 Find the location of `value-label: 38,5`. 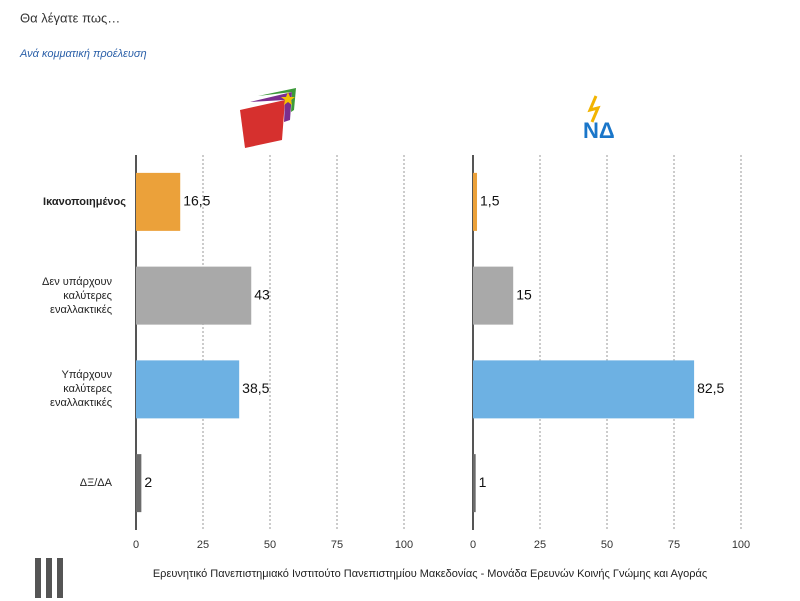

value-label: 38,5 is located at coordinates (255, 388).